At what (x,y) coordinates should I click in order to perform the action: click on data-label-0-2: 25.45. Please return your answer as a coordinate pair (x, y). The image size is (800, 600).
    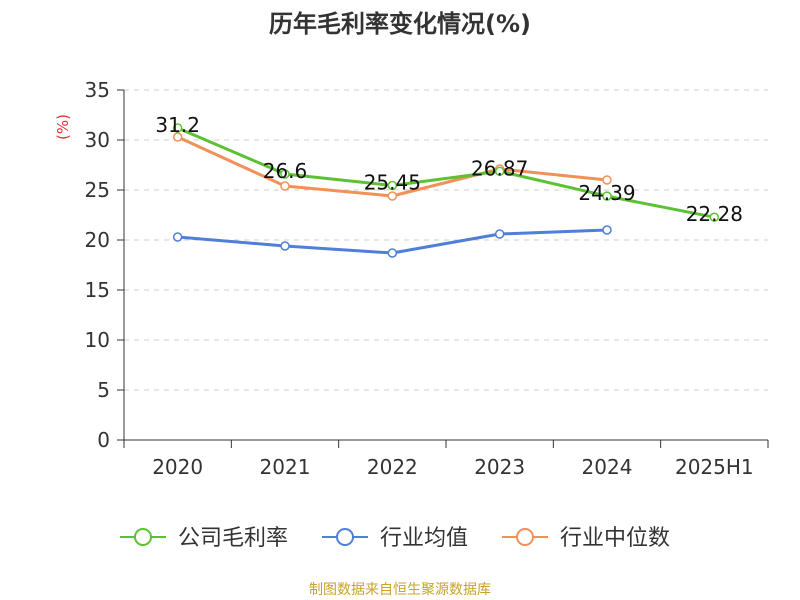
    Looking at the image, I should click on (392, 183).